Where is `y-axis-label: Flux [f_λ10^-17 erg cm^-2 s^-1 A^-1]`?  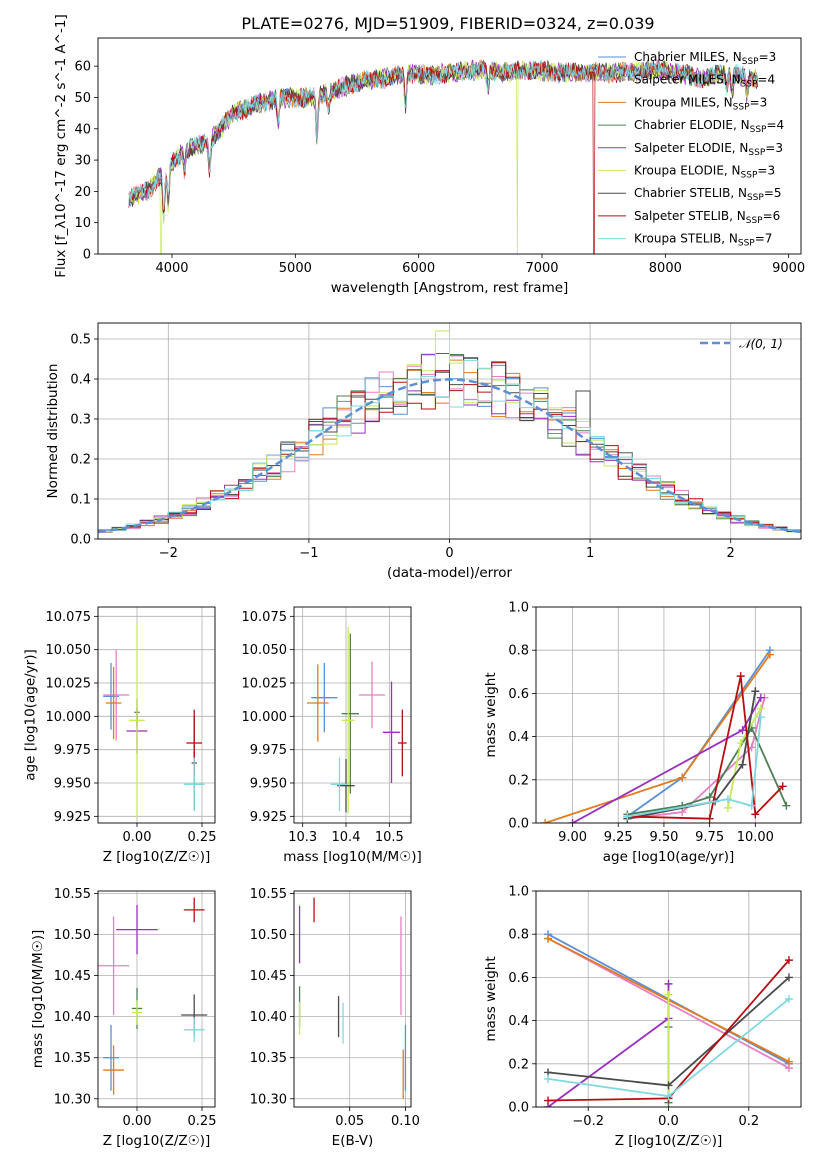
y-axis-label: Flux [f_λ10^-17 erg cm^-2 s^-1 A^-1] is located at coordinates (61, 145).